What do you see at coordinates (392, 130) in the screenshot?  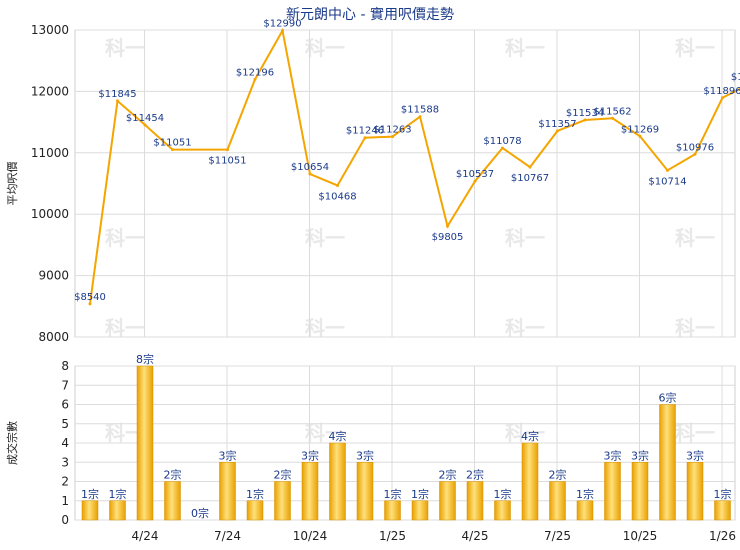 I see `price-data-label: $11263` at bounding box center [392, 130].